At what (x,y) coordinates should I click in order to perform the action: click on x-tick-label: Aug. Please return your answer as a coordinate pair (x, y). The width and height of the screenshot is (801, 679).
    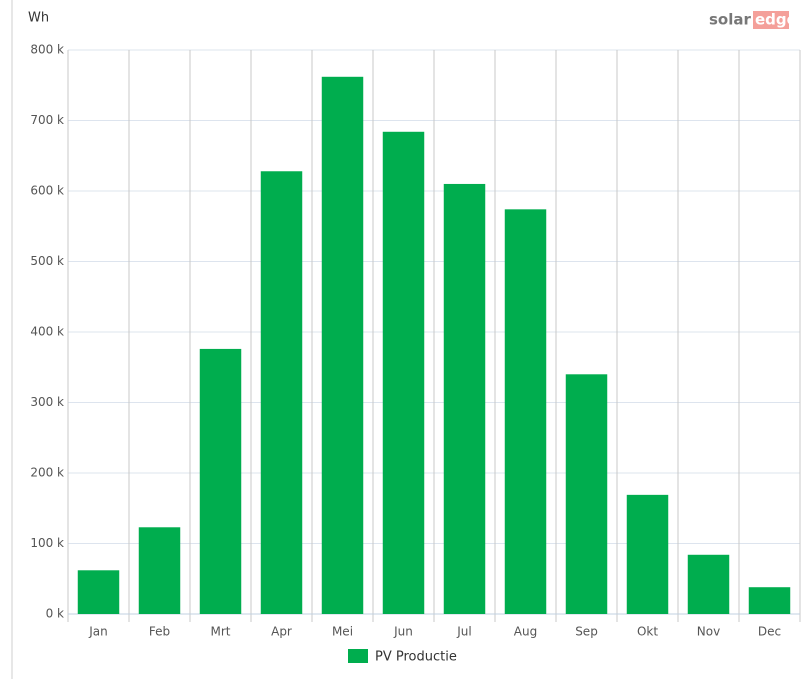
    Looking at the image, I should click on (525, 632).